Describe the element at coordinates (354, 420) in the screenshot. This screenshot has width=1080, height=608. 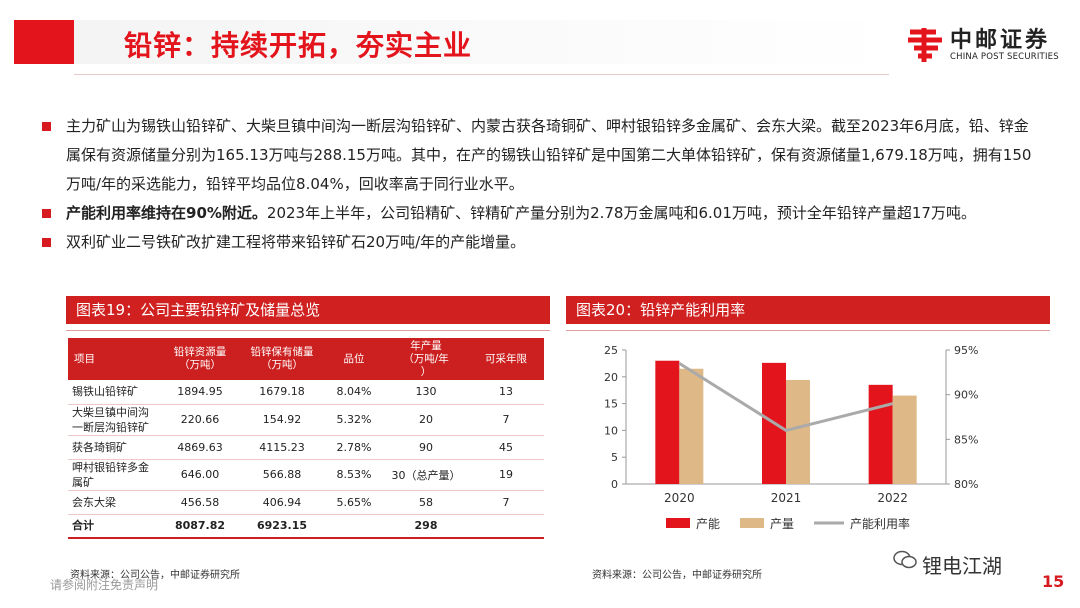
I see `table-cell: 5.32%` at that location.